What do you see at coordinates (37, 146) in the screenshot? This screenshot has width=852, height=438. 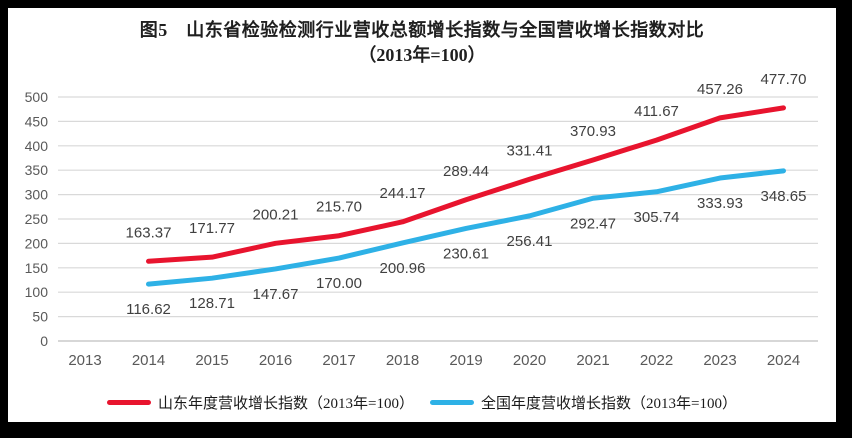 I see `y-axis-tick-label: 400` at bounding box center [37, 146].